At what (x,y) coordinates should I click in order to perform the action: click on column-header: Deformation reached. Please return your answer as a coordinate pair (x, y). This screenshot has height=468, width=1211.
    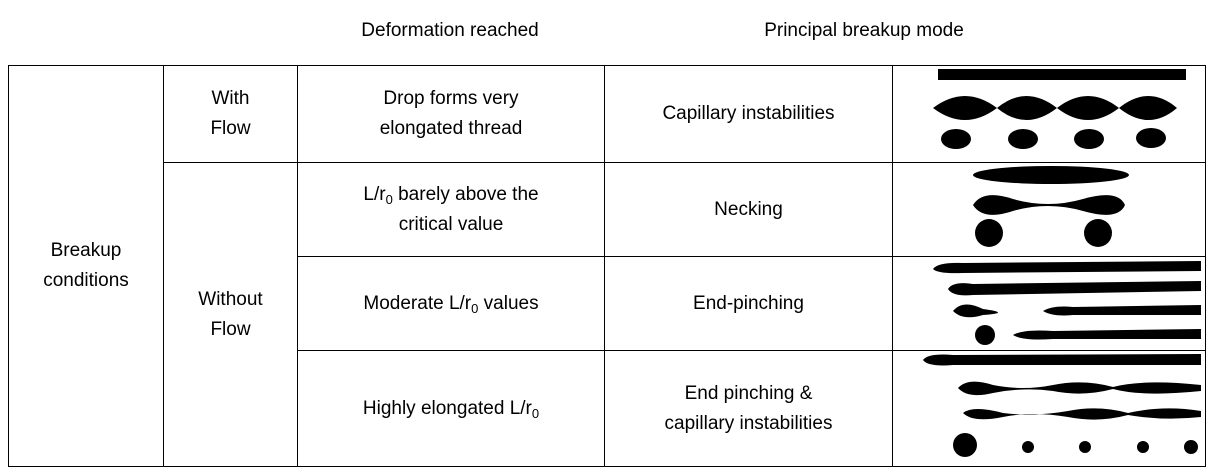
    Looking at the image, I should click on (450, 30).